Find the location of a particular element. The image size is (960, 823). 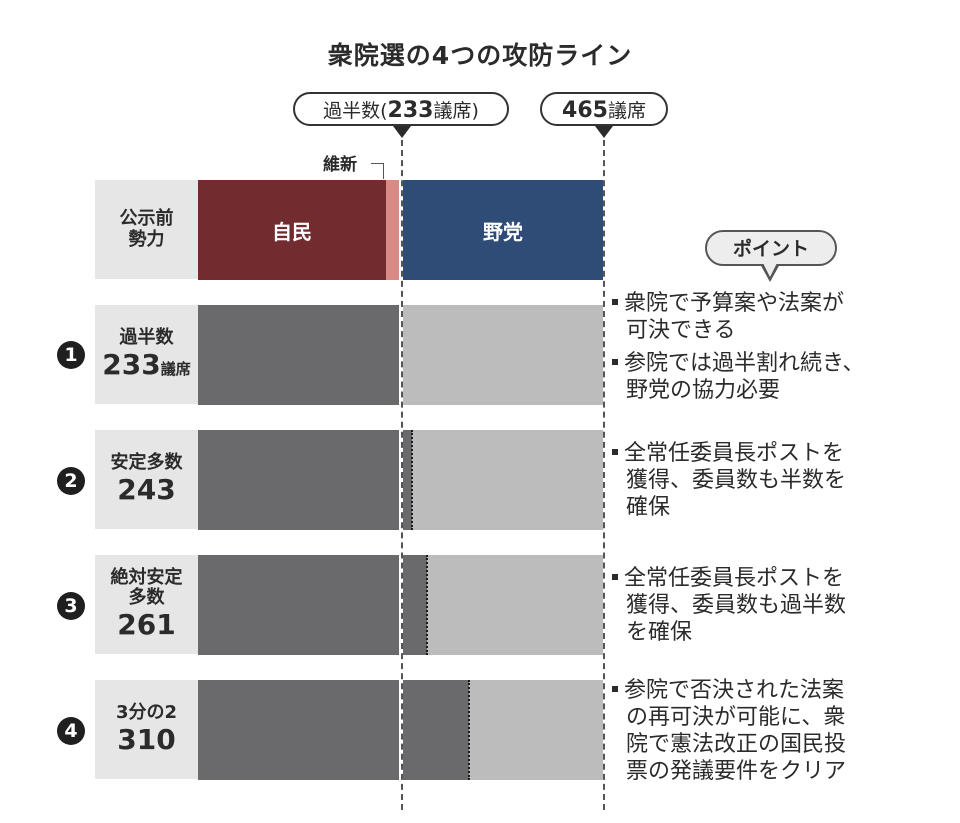

row-label-4: 3分の2 310 is located at coordinates (146, 729).